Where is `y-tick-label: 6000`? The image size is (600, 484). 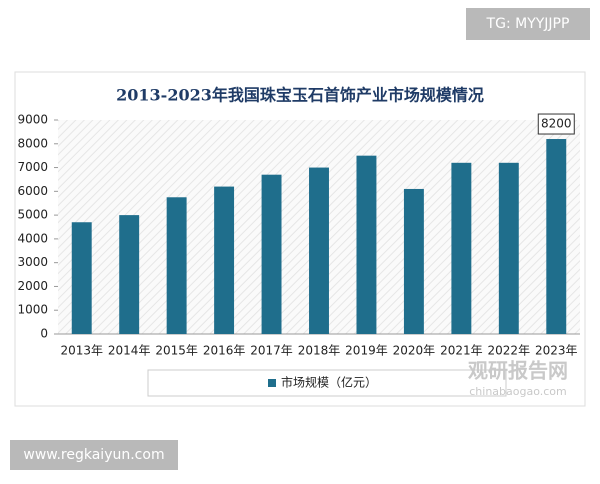
y-tick-label: 6000 is located at coordinates (32, 191).